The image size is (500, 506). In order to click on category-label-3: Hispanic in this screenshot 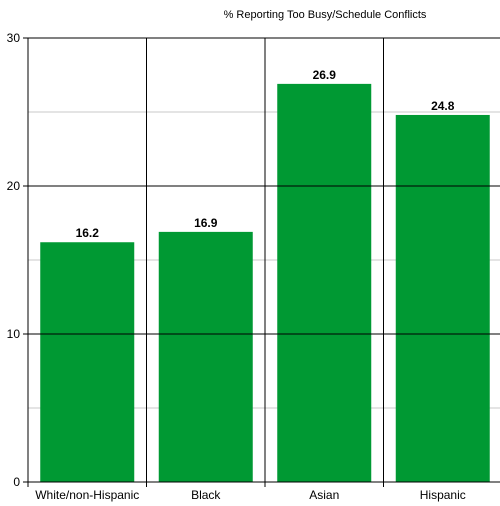, I will do `click(443, 495)`.